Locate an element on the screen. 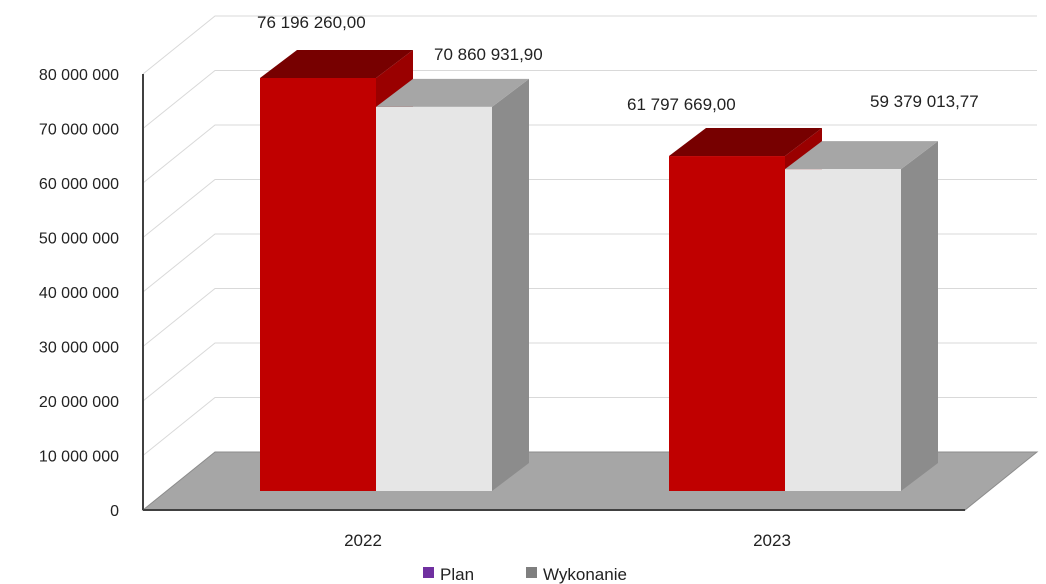  data-label-wykonanie-2023: 59 379 013,77 is located at coordinates (924, 101).